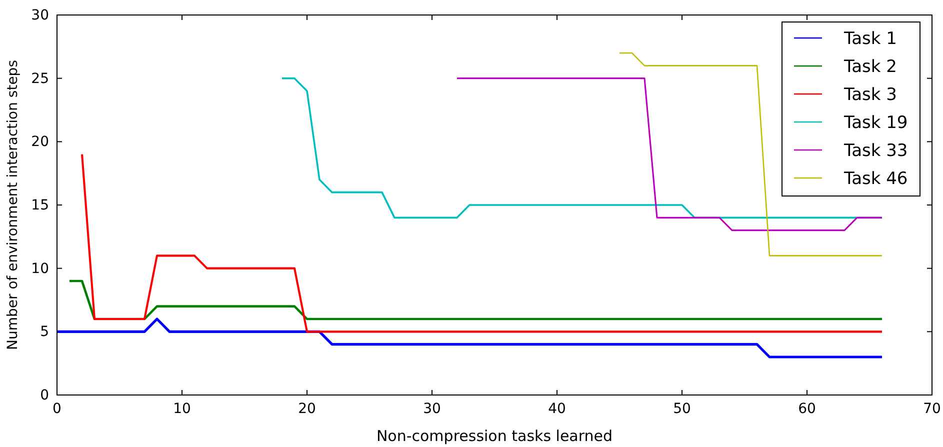 The image size is (943, 447). What do you see at coordinates (875, 123) in the screenshot?
I see `legend-label: Task 19` at bounding box center [875, 123].